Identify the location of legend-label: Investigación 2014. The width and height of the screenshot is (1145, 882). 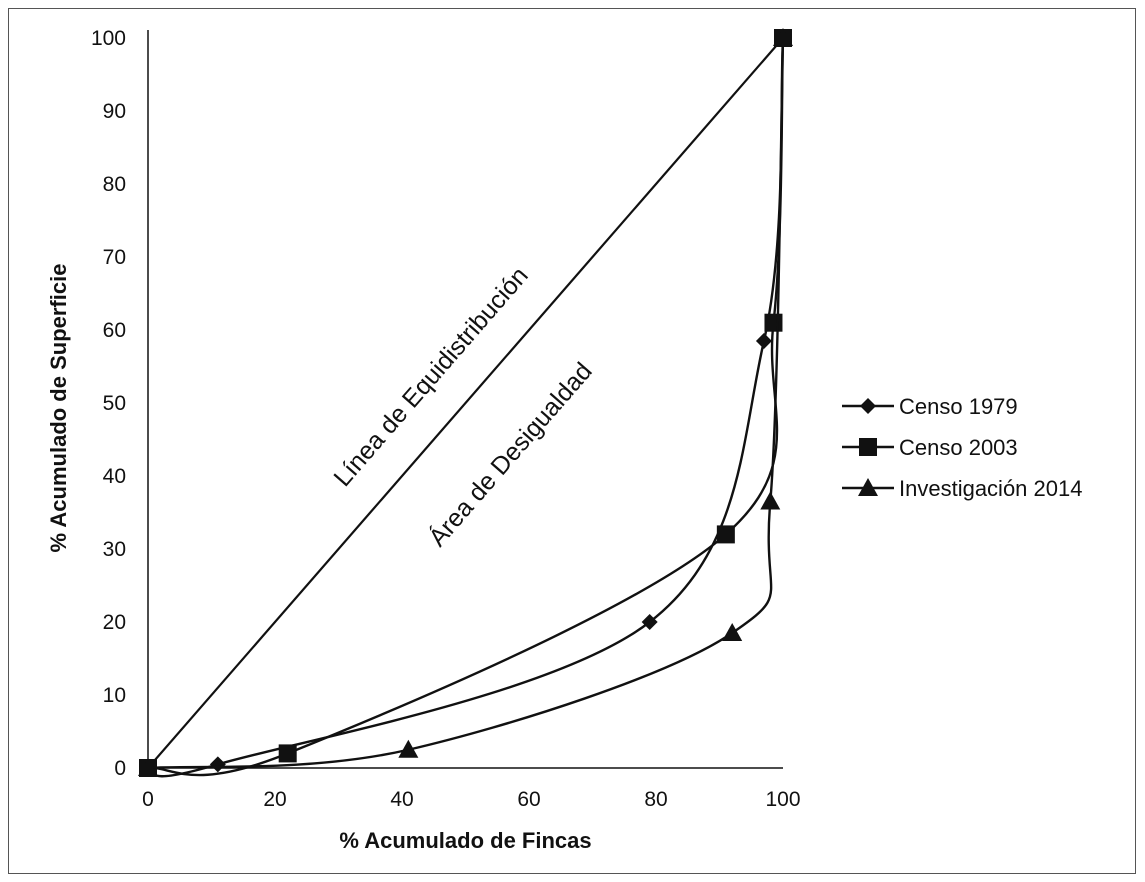
(990, 488).